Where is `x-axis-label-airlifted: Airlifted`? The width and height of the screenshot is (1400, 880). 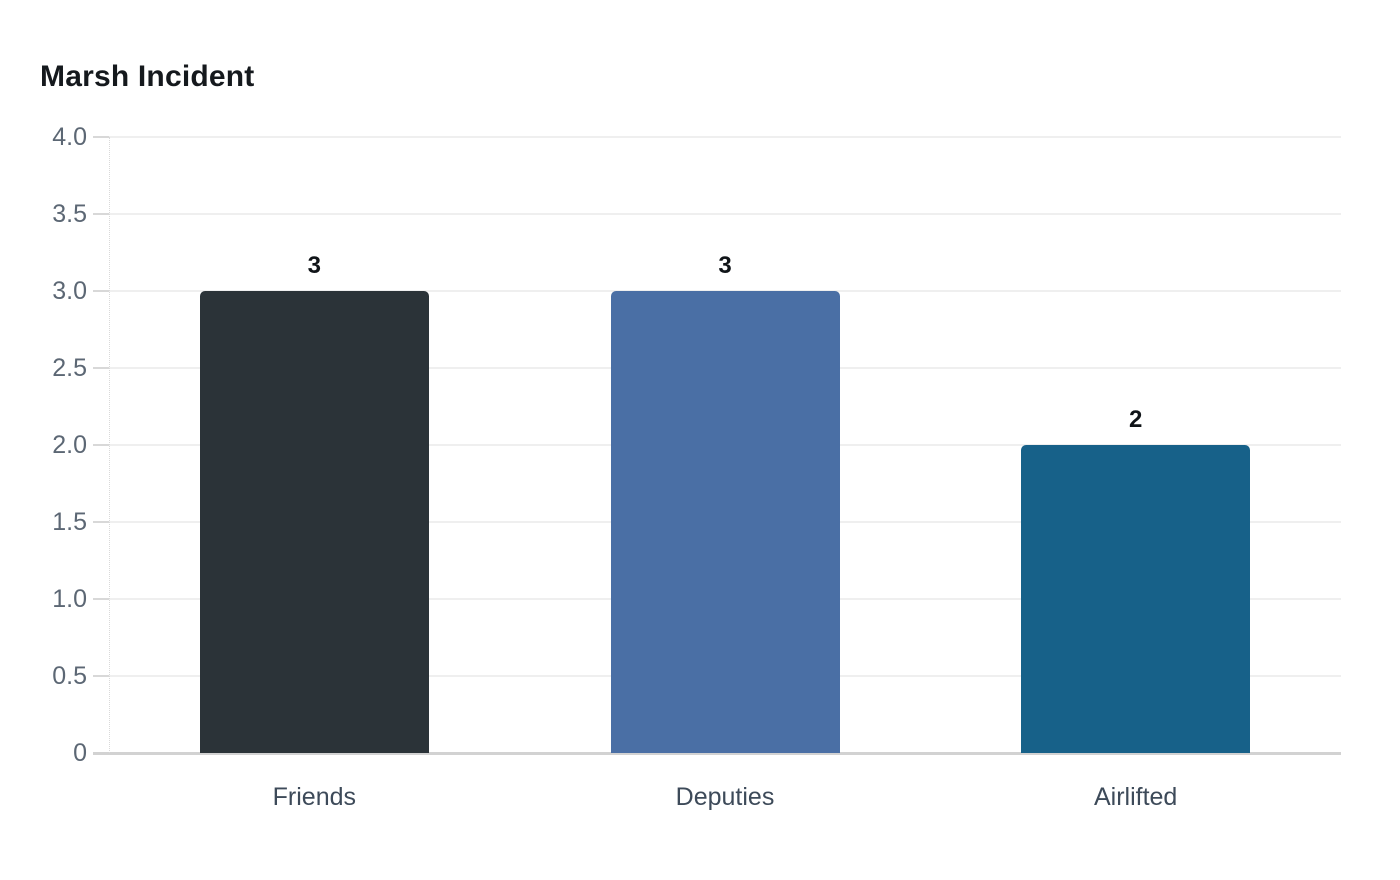 x-axis-label-airlifted: Airlifted is located at coordinates (1135, 797).